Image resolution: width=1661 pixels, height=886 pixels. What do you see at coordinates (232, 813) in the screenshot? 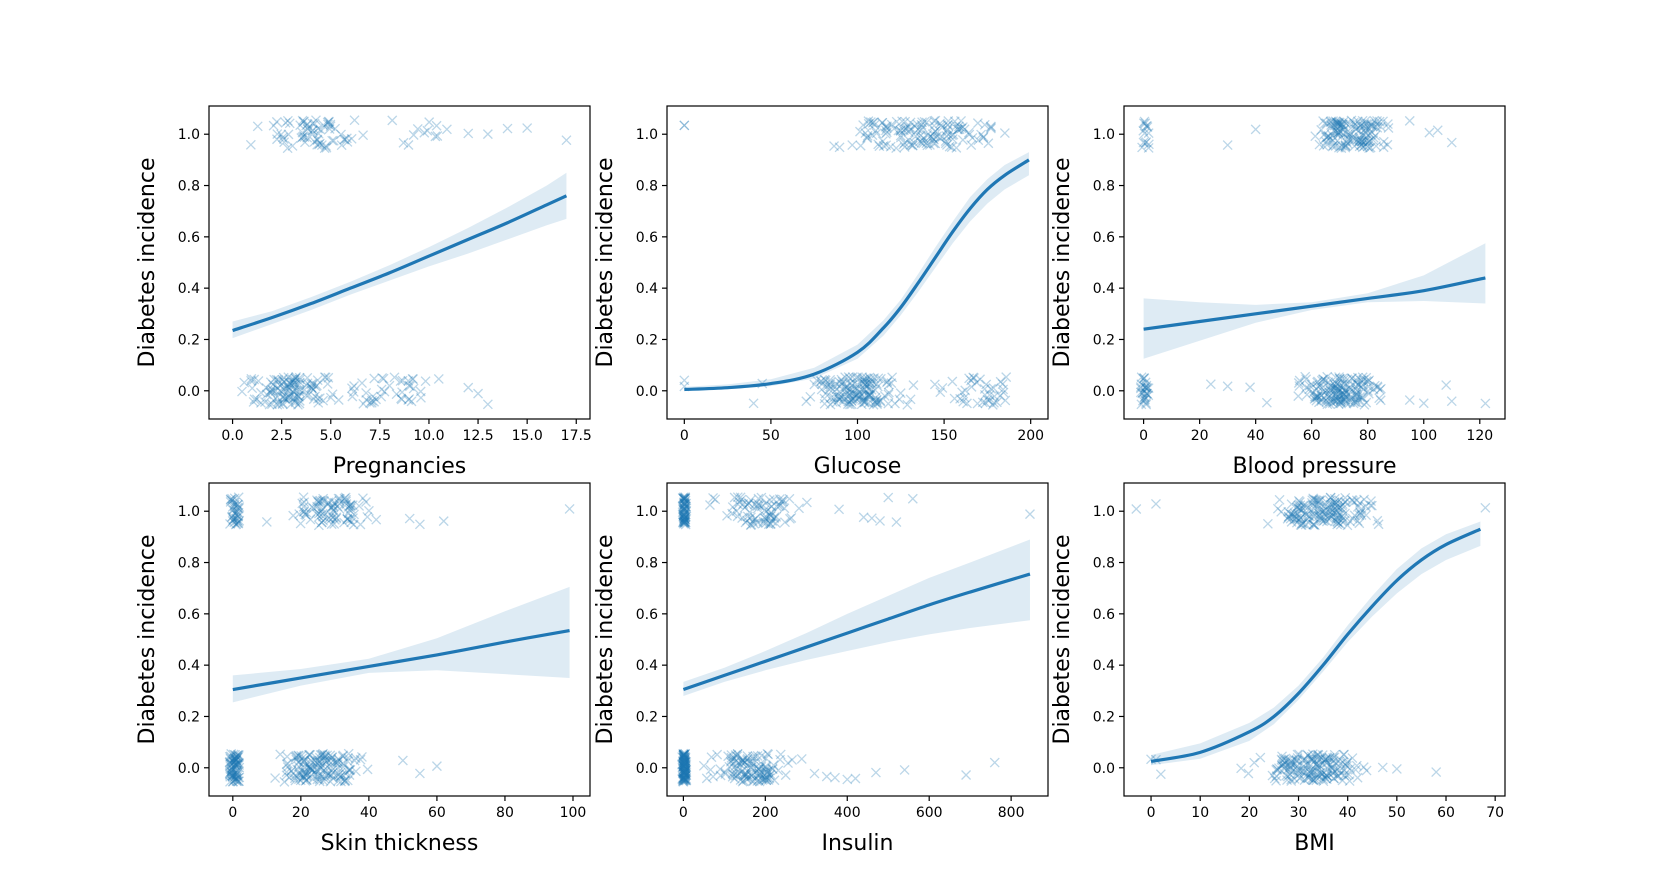
I see `x-tick-label: 0` at bounding box center [232, 813].